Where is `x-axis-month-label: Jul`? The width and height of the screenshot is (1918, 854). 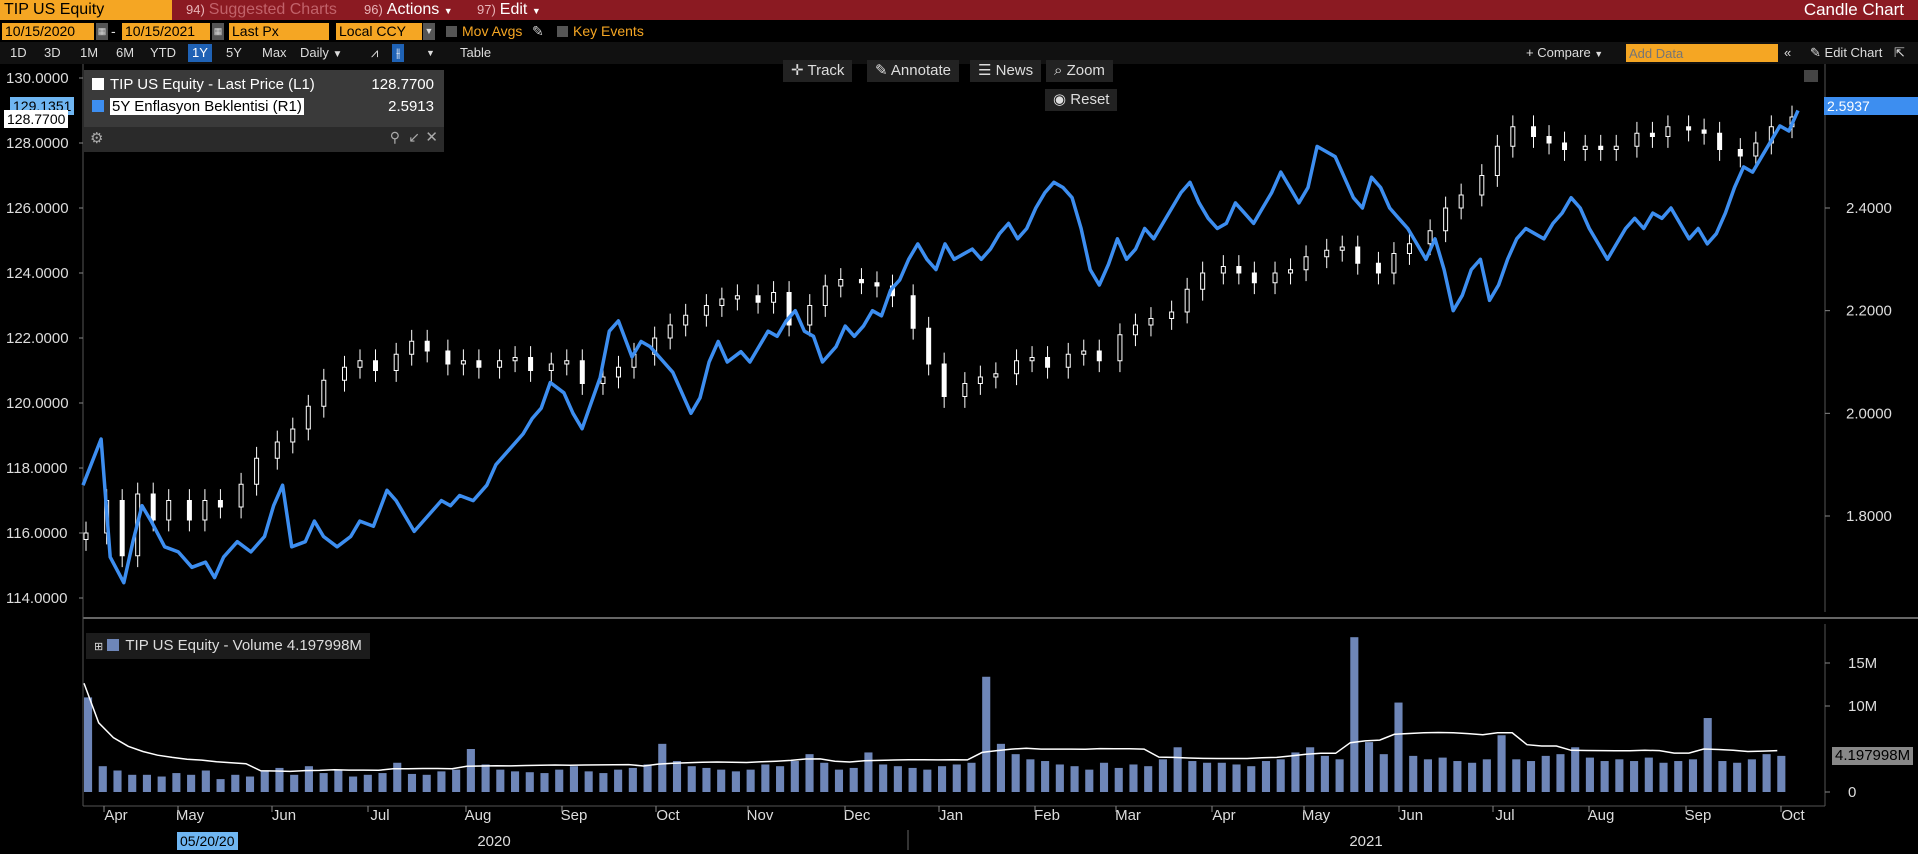 x-axis-month-label: Jul is located at coordinates (1504, 815).